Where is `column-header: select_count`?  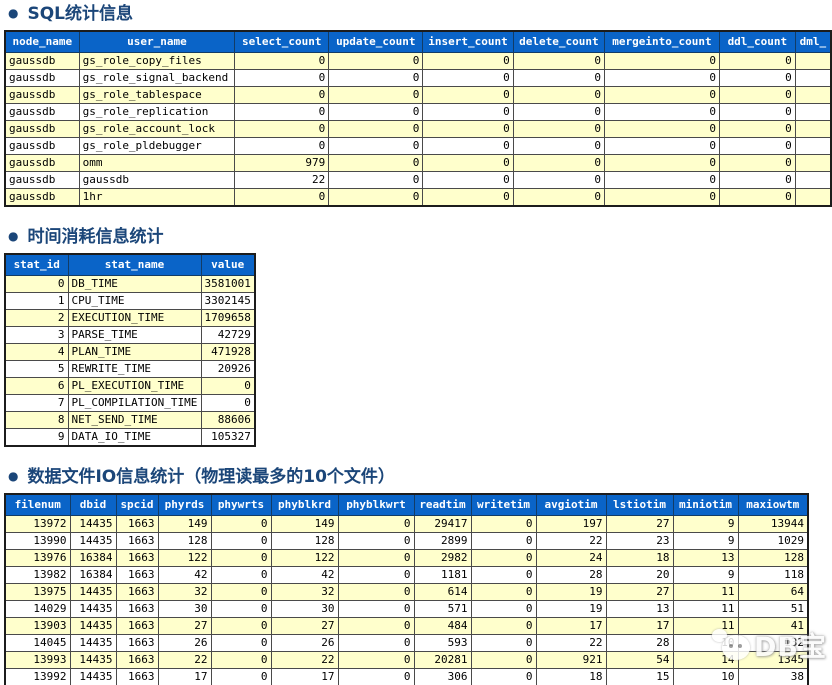
column-header: select_count is located at coordinates (282, 41).